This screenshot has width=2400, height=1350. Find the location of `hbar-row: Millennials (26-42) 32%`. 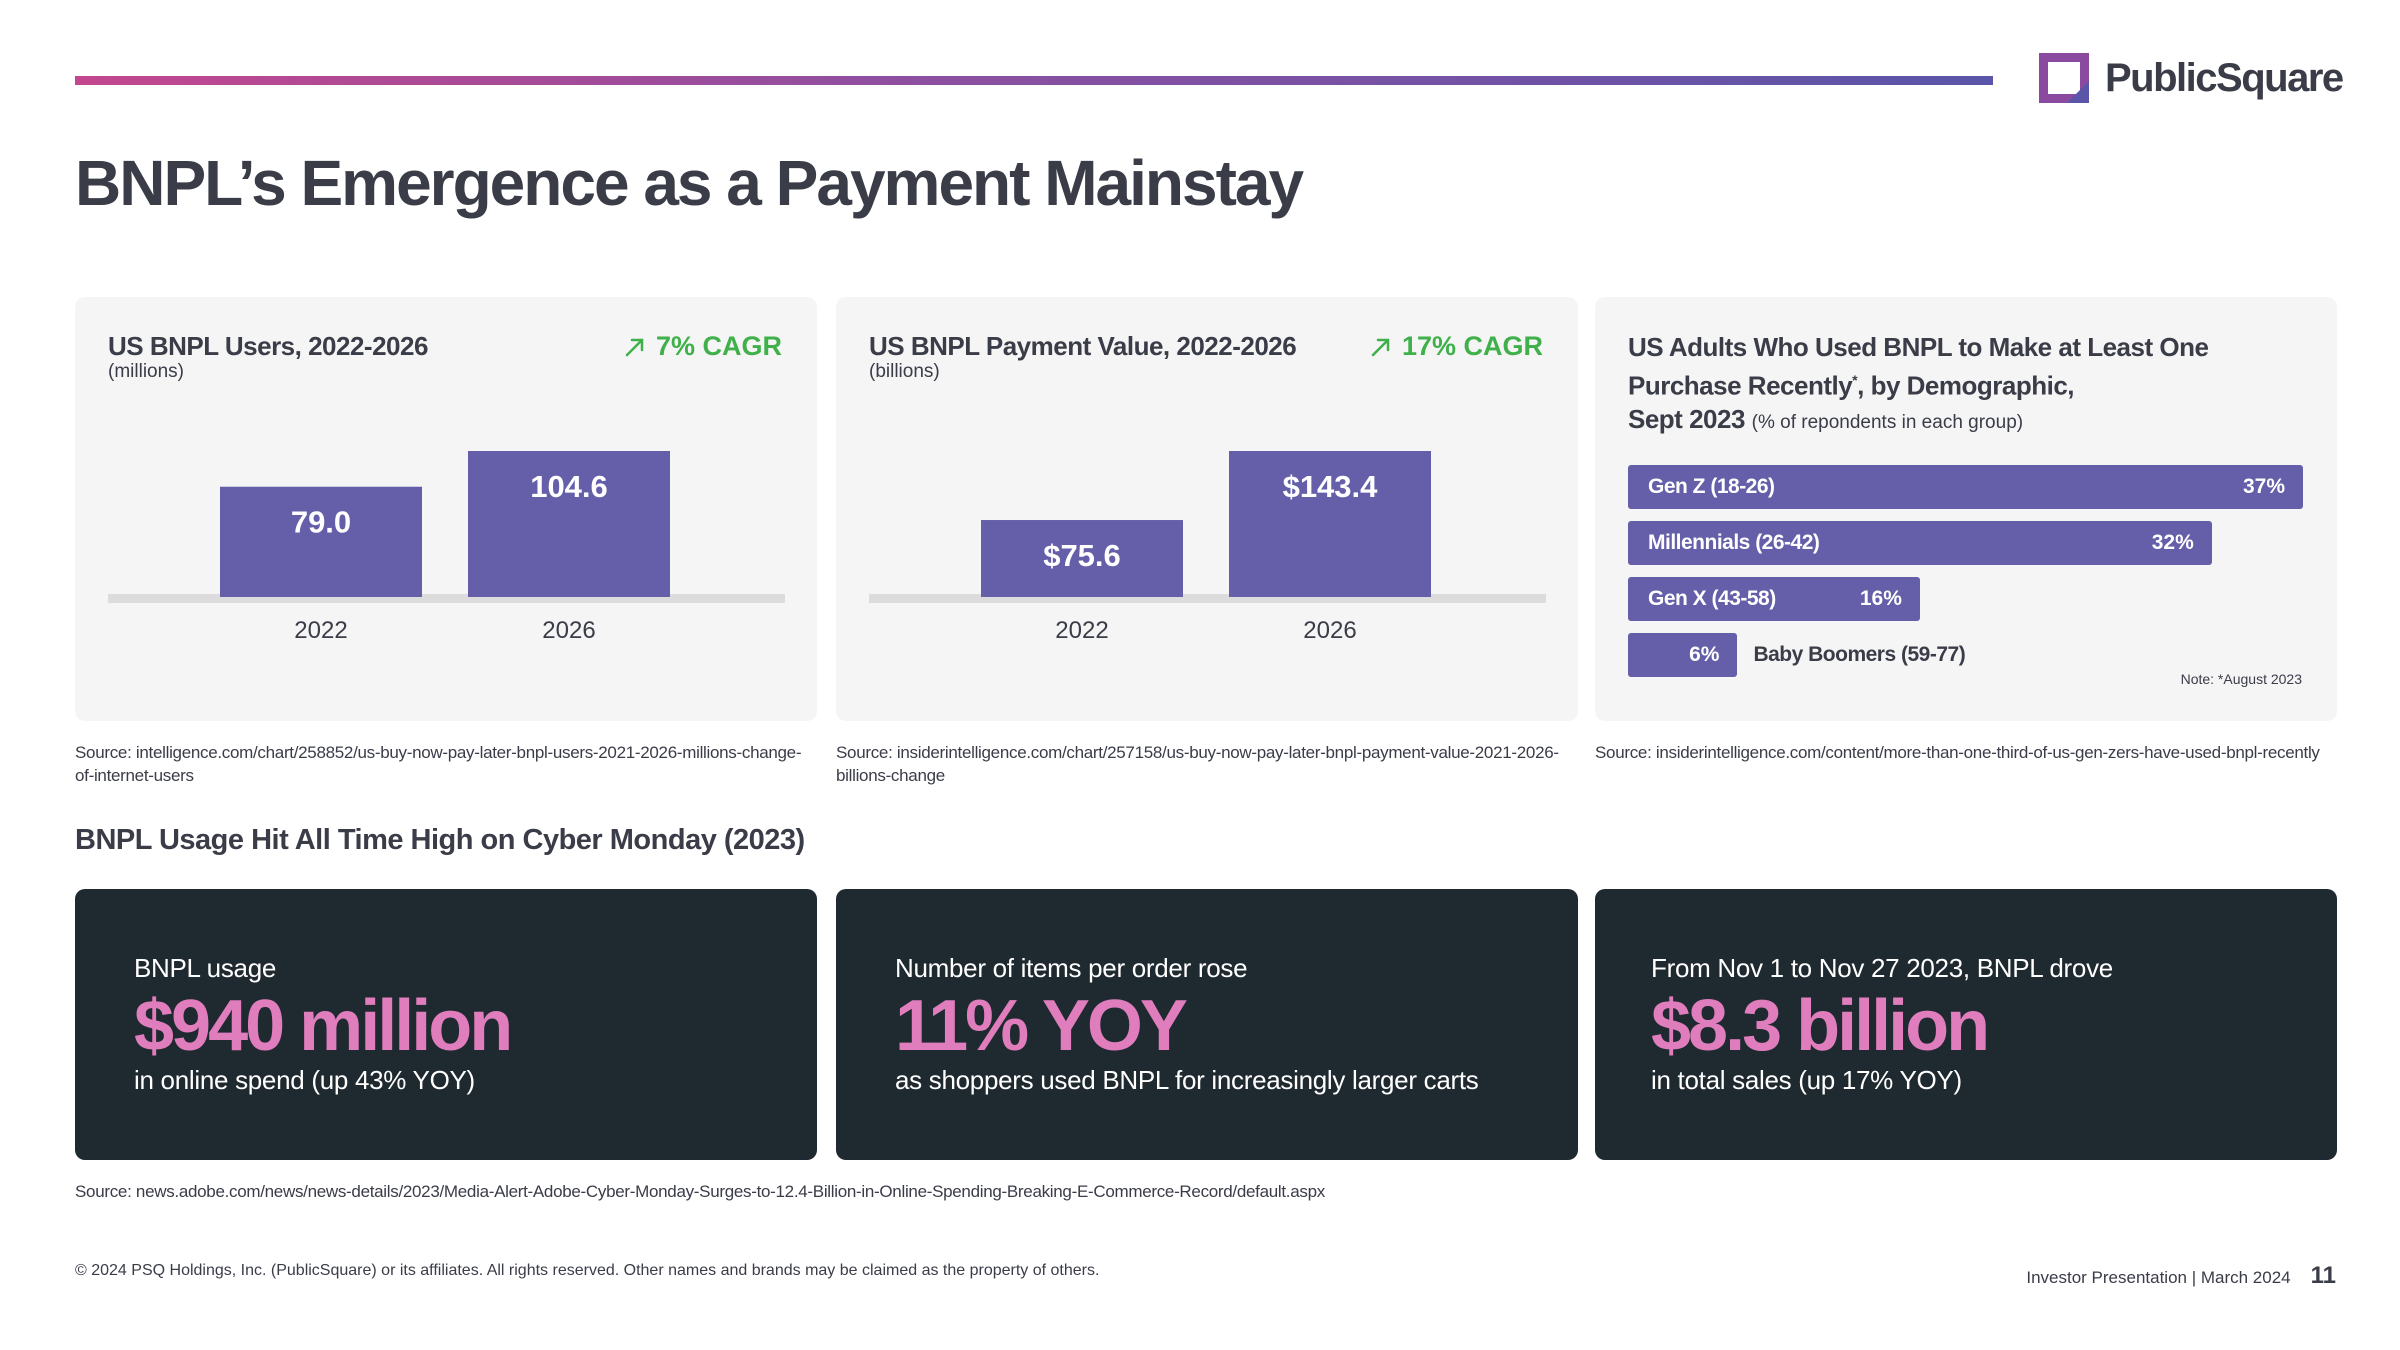

hbar-row: Millennials (26-42) 32% is located at coordinates (1920, 543).